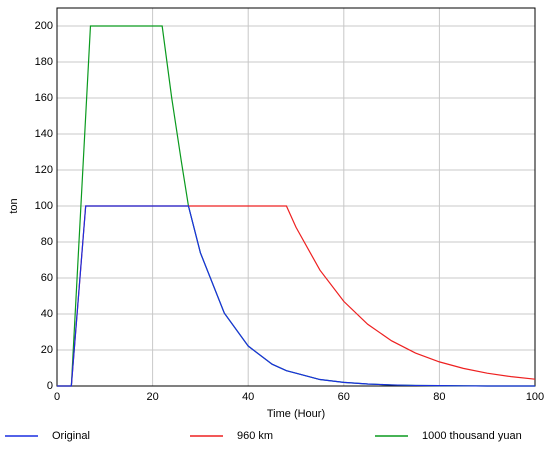  What do you see at coordinates (44, 206) in the screenshot?
I see `y-tick-label: 100` at bounding box center [44, 206].